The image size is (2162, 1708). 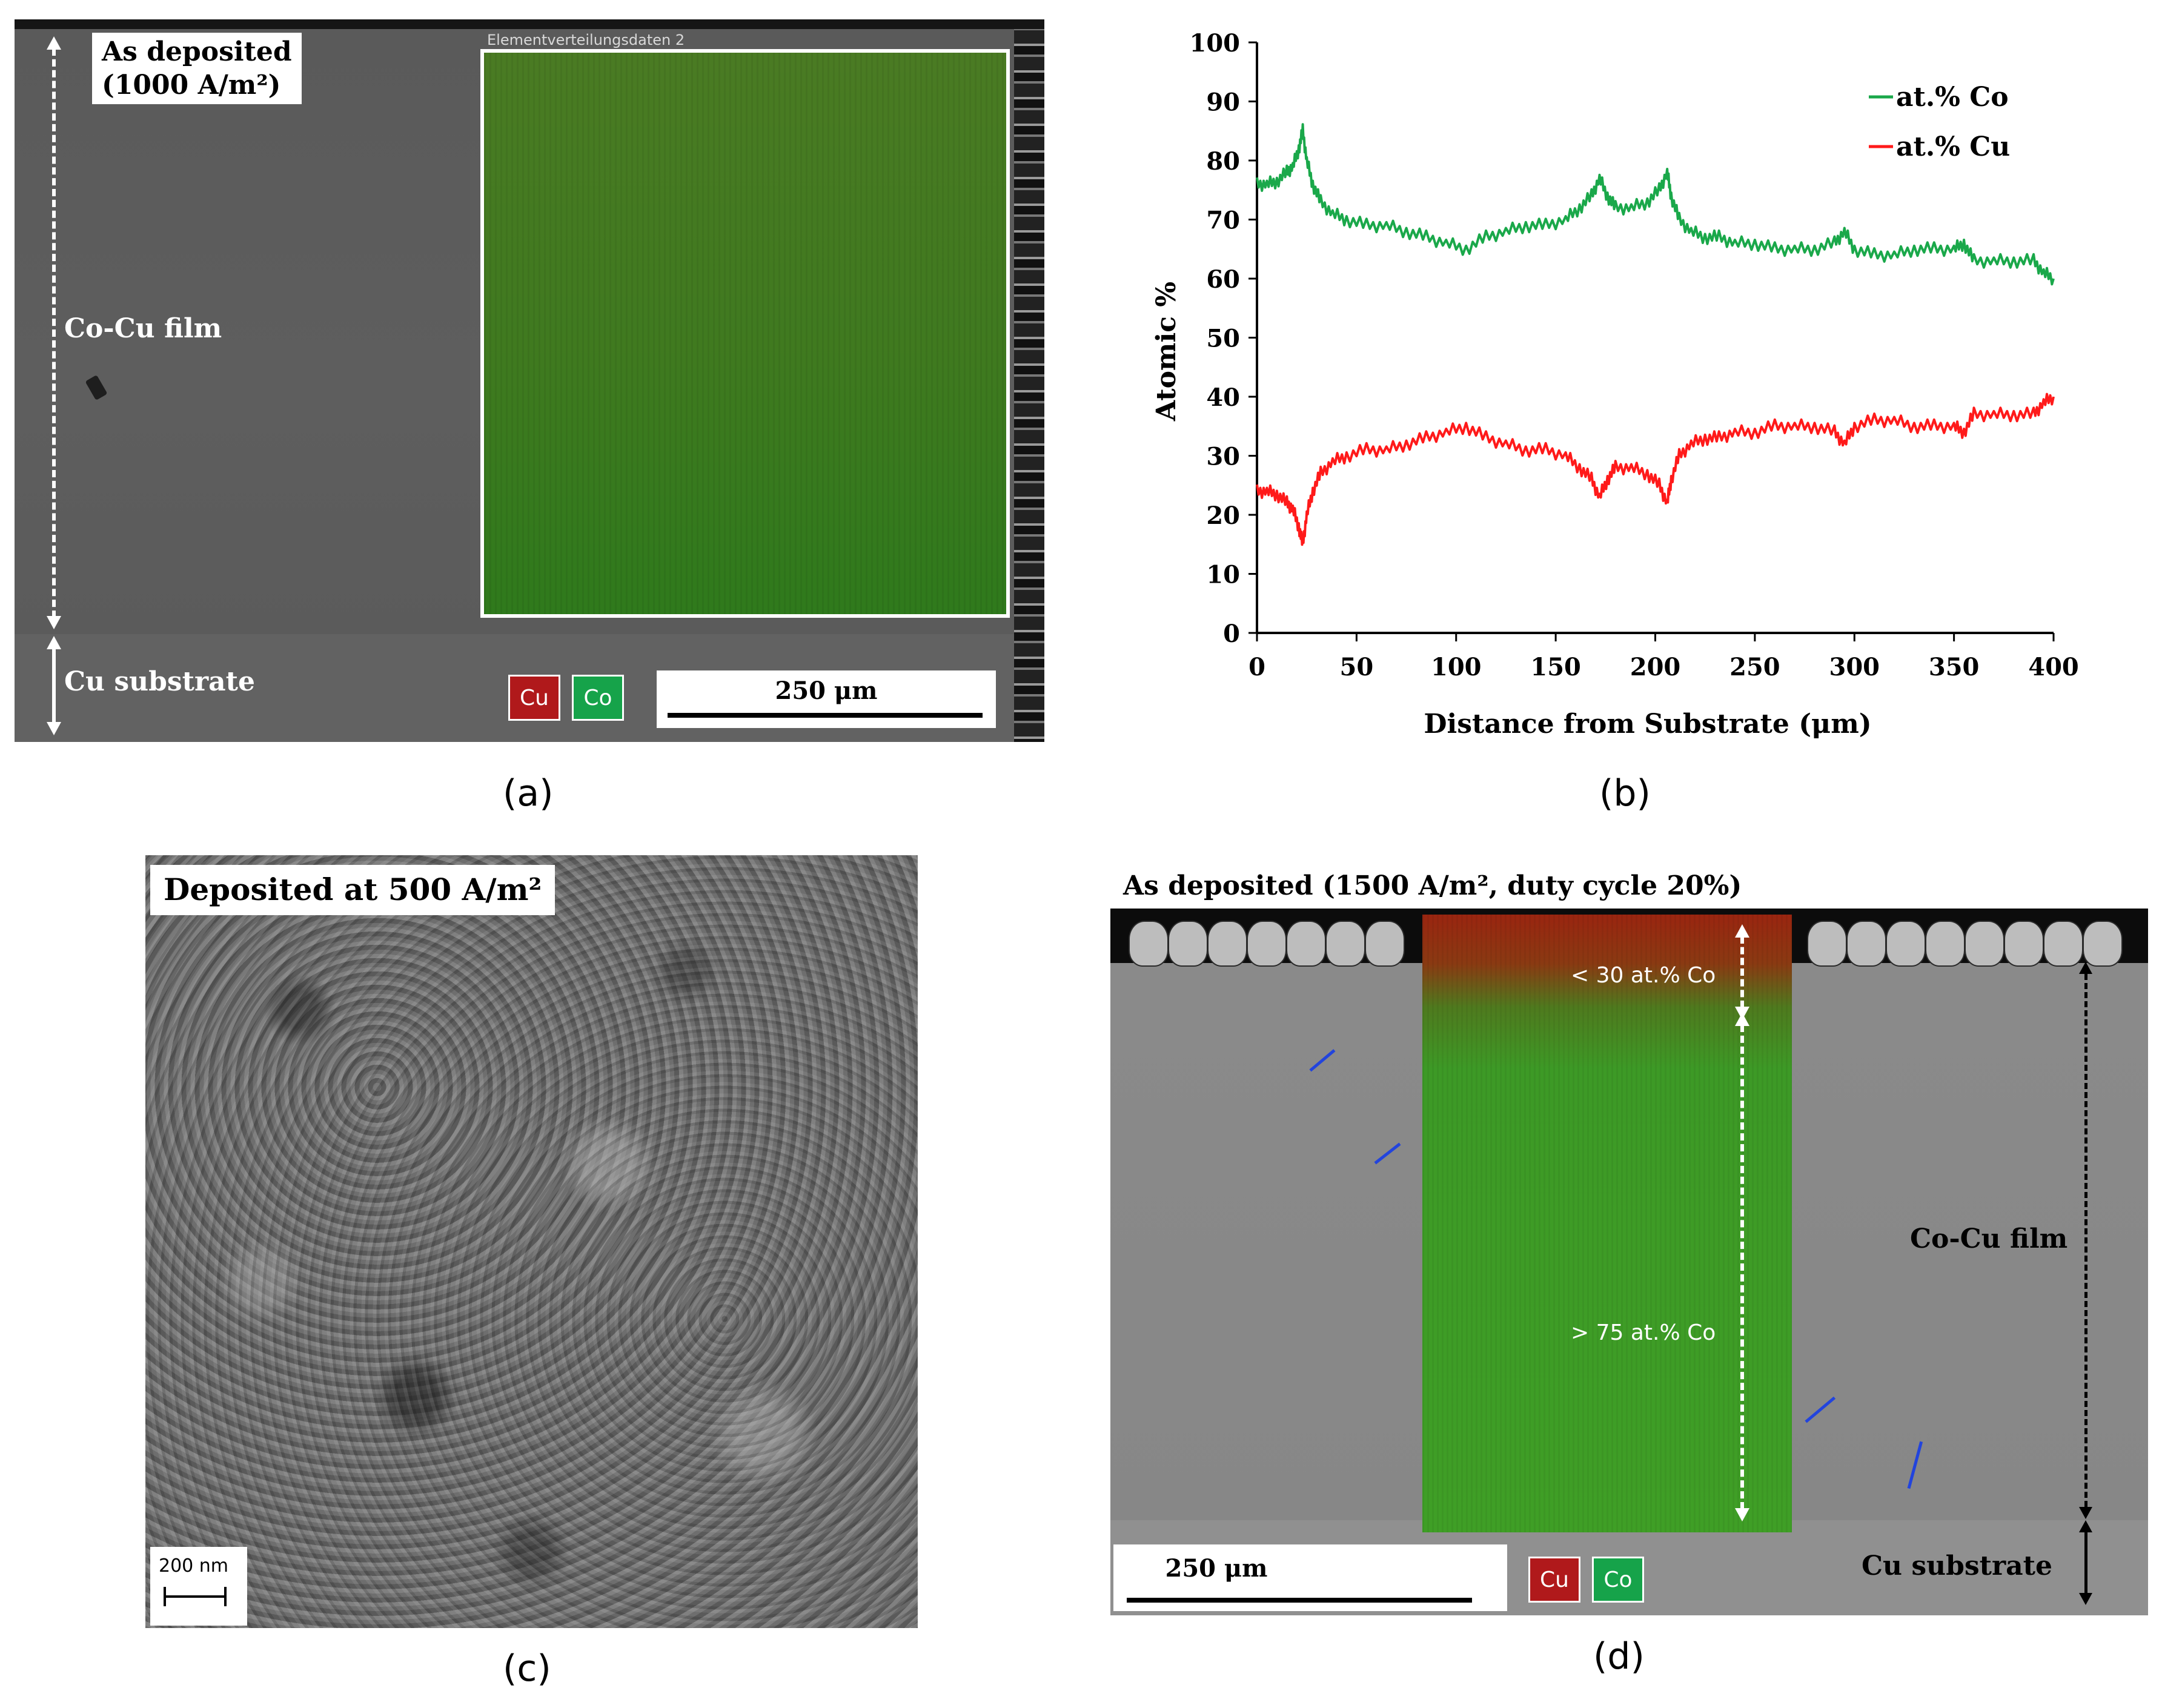 I want to click on series-line-cu, so click(x=1655, y=469).